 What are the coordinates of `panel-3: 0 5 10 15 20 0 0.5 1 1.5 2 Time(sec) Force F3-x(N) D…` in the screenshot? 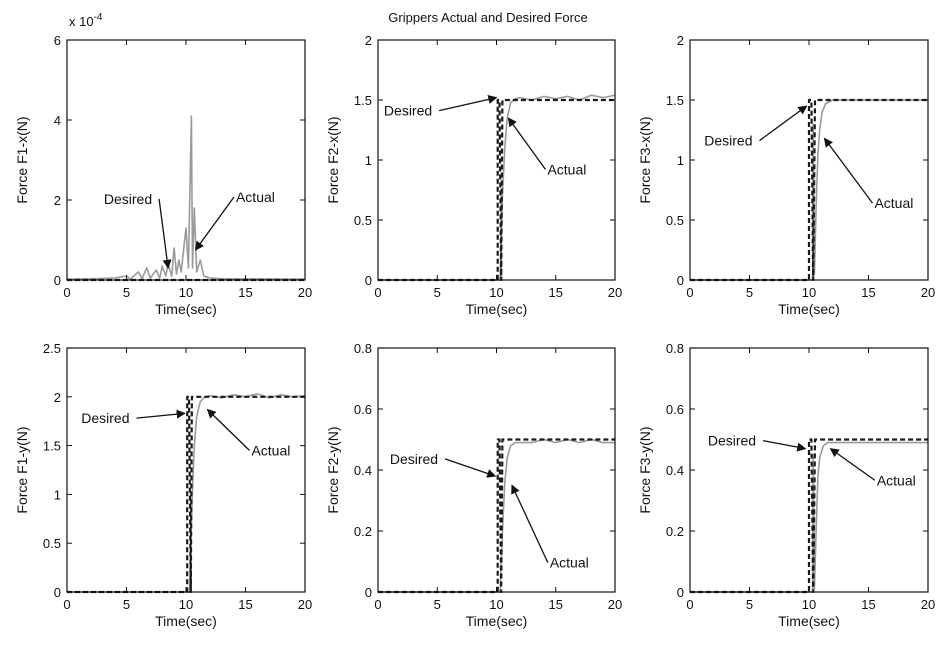 It's located at (786, 175).